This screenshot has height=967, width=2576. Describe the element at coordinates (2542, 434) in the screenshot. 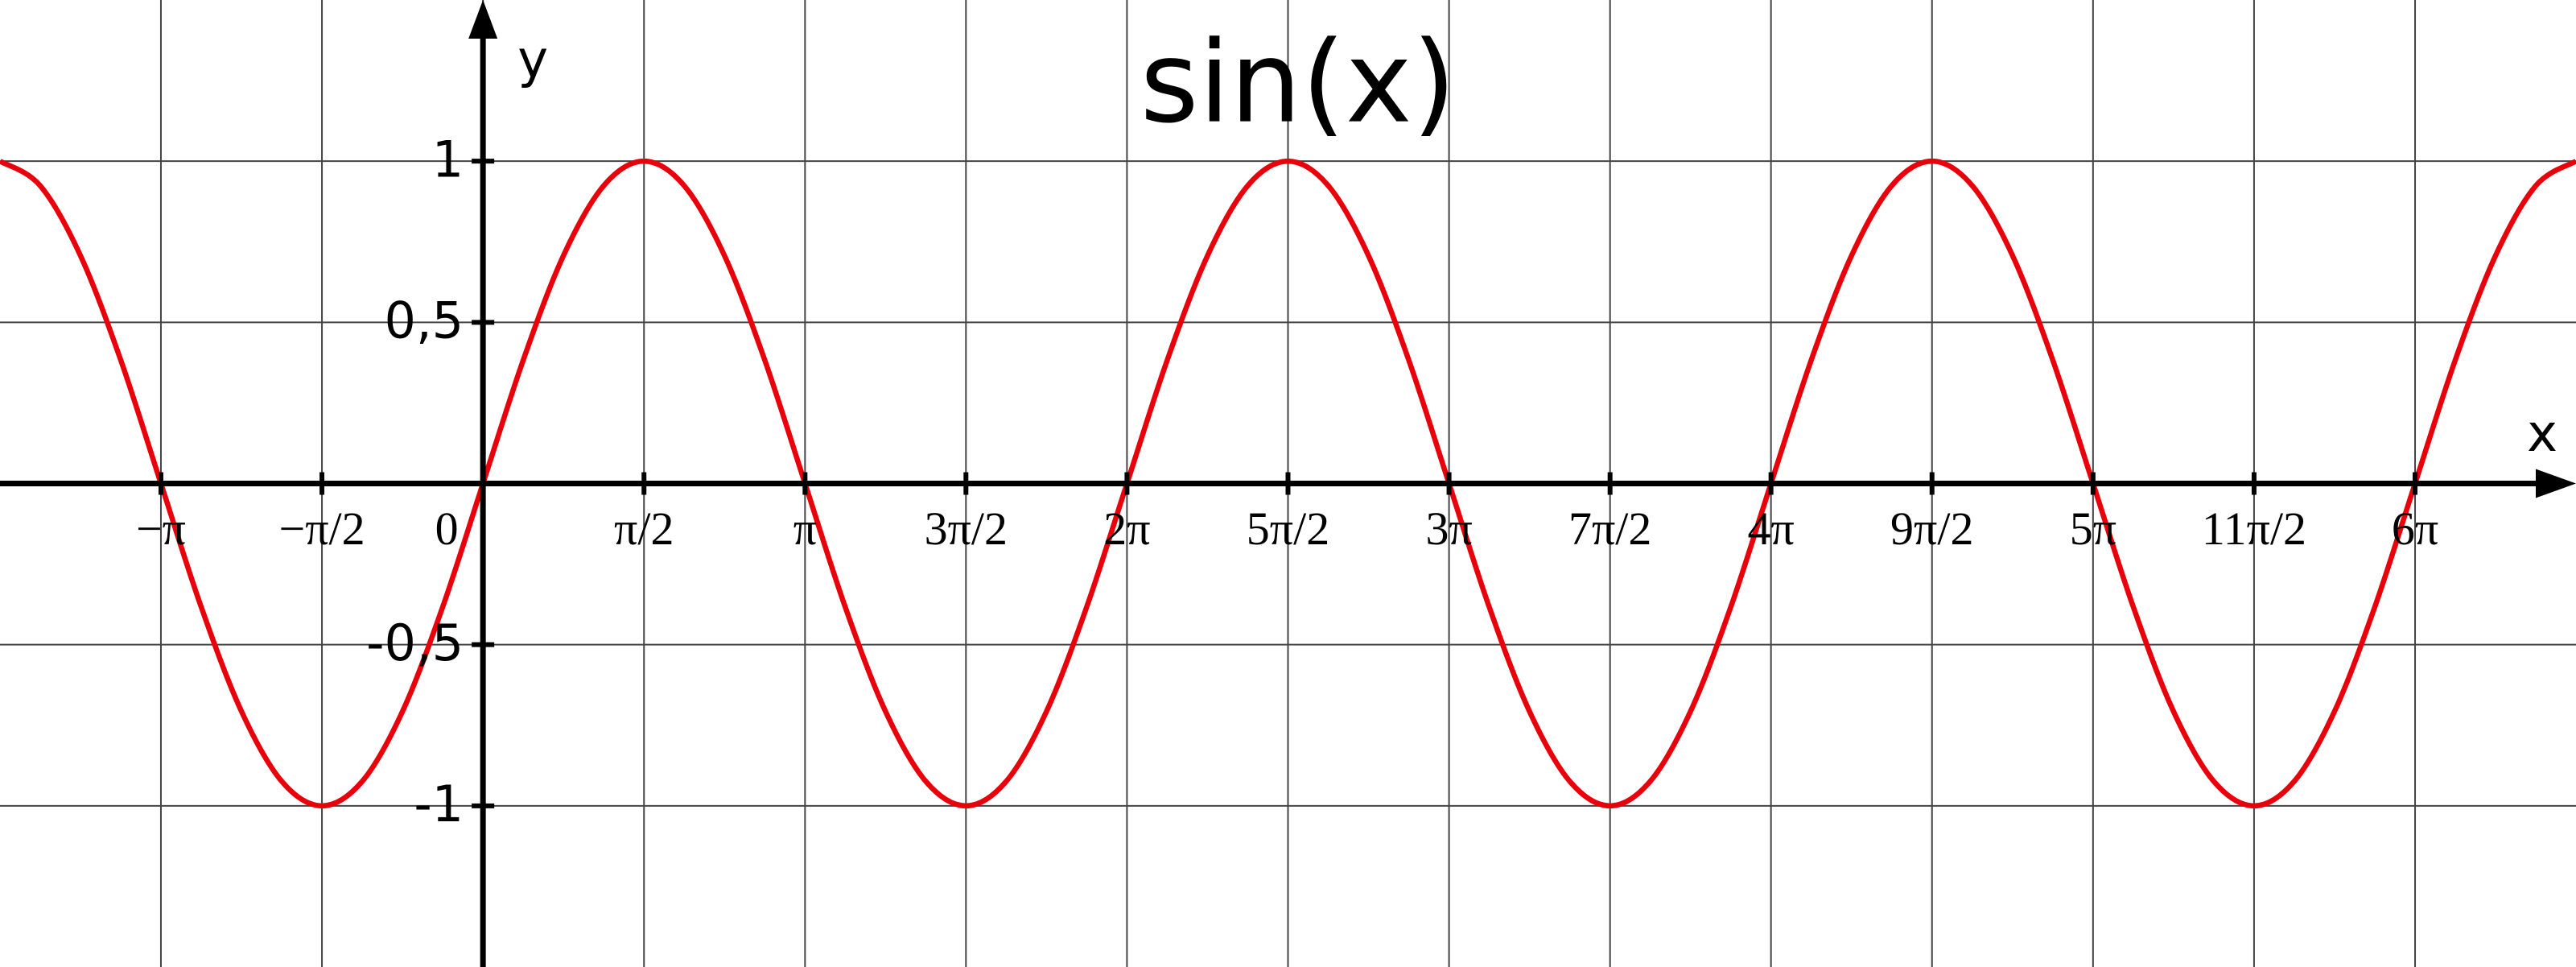

I see `x-axis-label: x` at that location.